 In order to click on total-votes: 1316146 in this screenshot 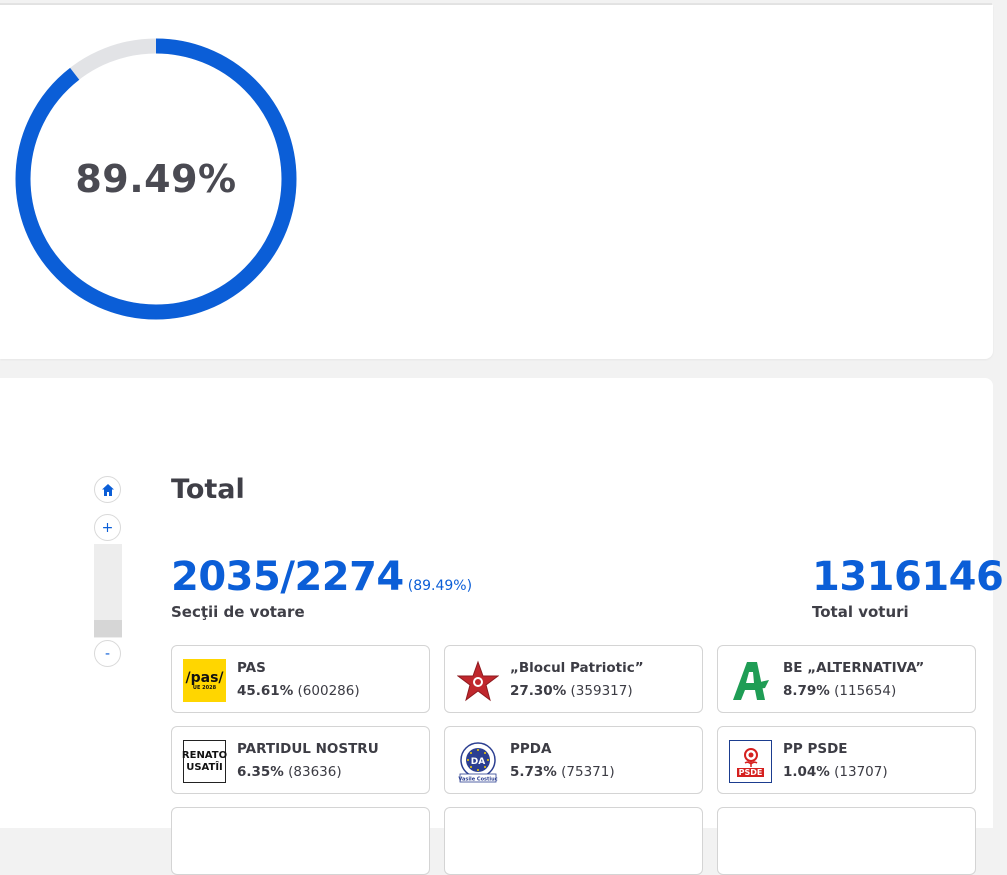, I will do `click(908, 577)`.